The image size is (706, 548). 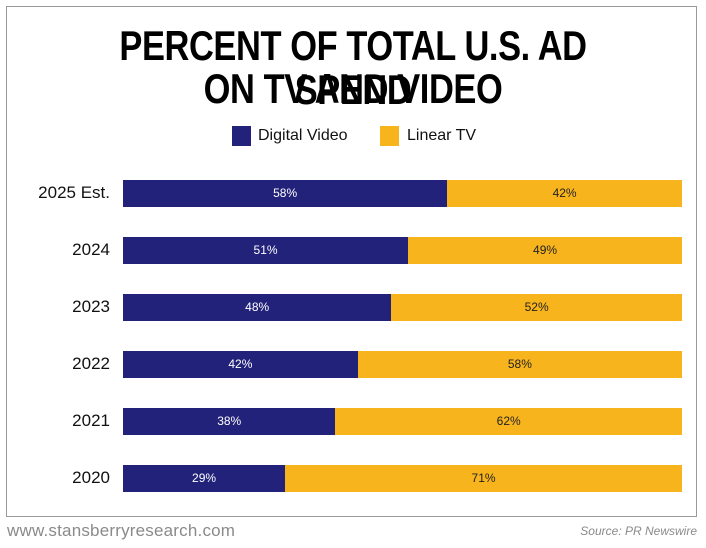 I want to click on category-label: 2025 Est., so click(x=74, y=192).